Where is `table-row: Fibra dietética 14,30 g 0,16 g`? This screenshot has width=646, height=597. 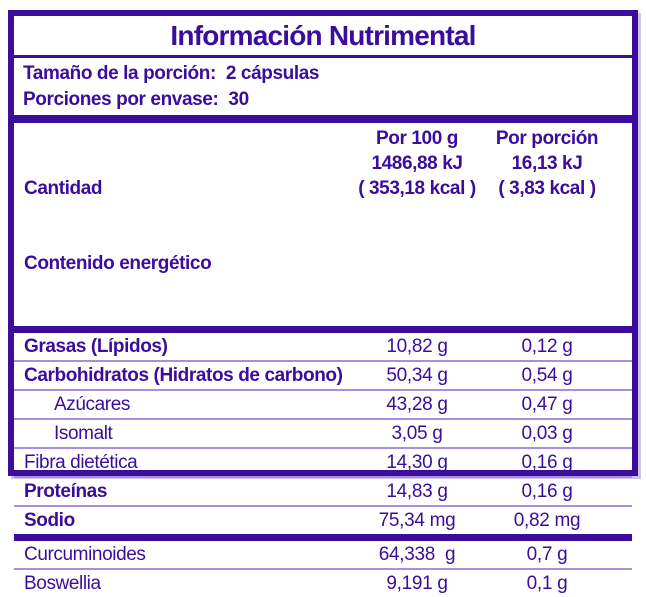
table-row: Fibra dietética 14,30 g 0,16 g is located at coordinates (323, 461).